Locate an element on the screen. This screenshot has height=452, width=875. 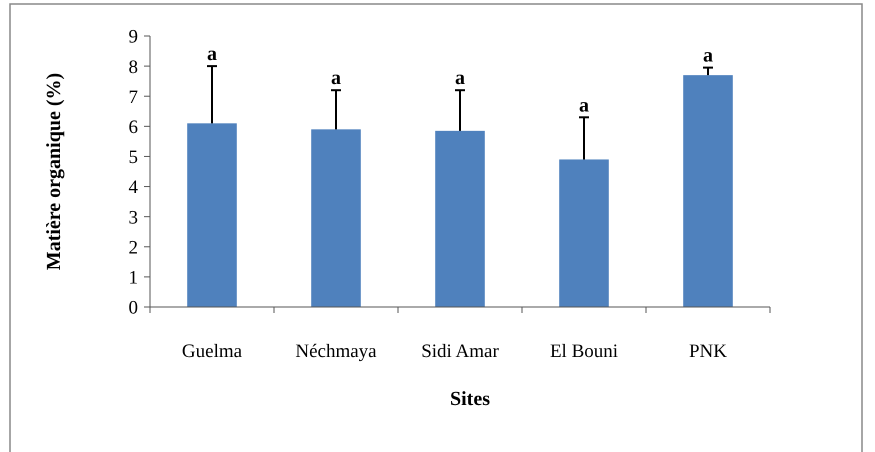
x-tick-label: El Bouni is located at coordinates (584, 351).